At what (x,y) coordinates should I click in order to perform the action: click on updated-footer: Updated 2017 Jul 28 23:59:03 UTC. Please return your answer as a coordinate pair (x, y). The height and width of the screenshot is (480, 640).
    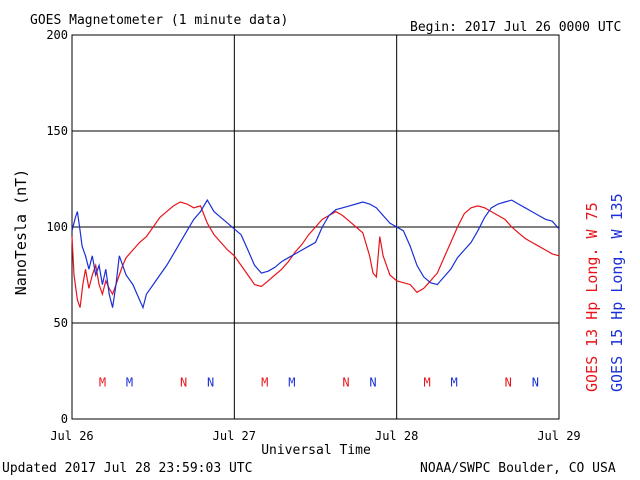
    Looking at the image, I should click on (127, 468).